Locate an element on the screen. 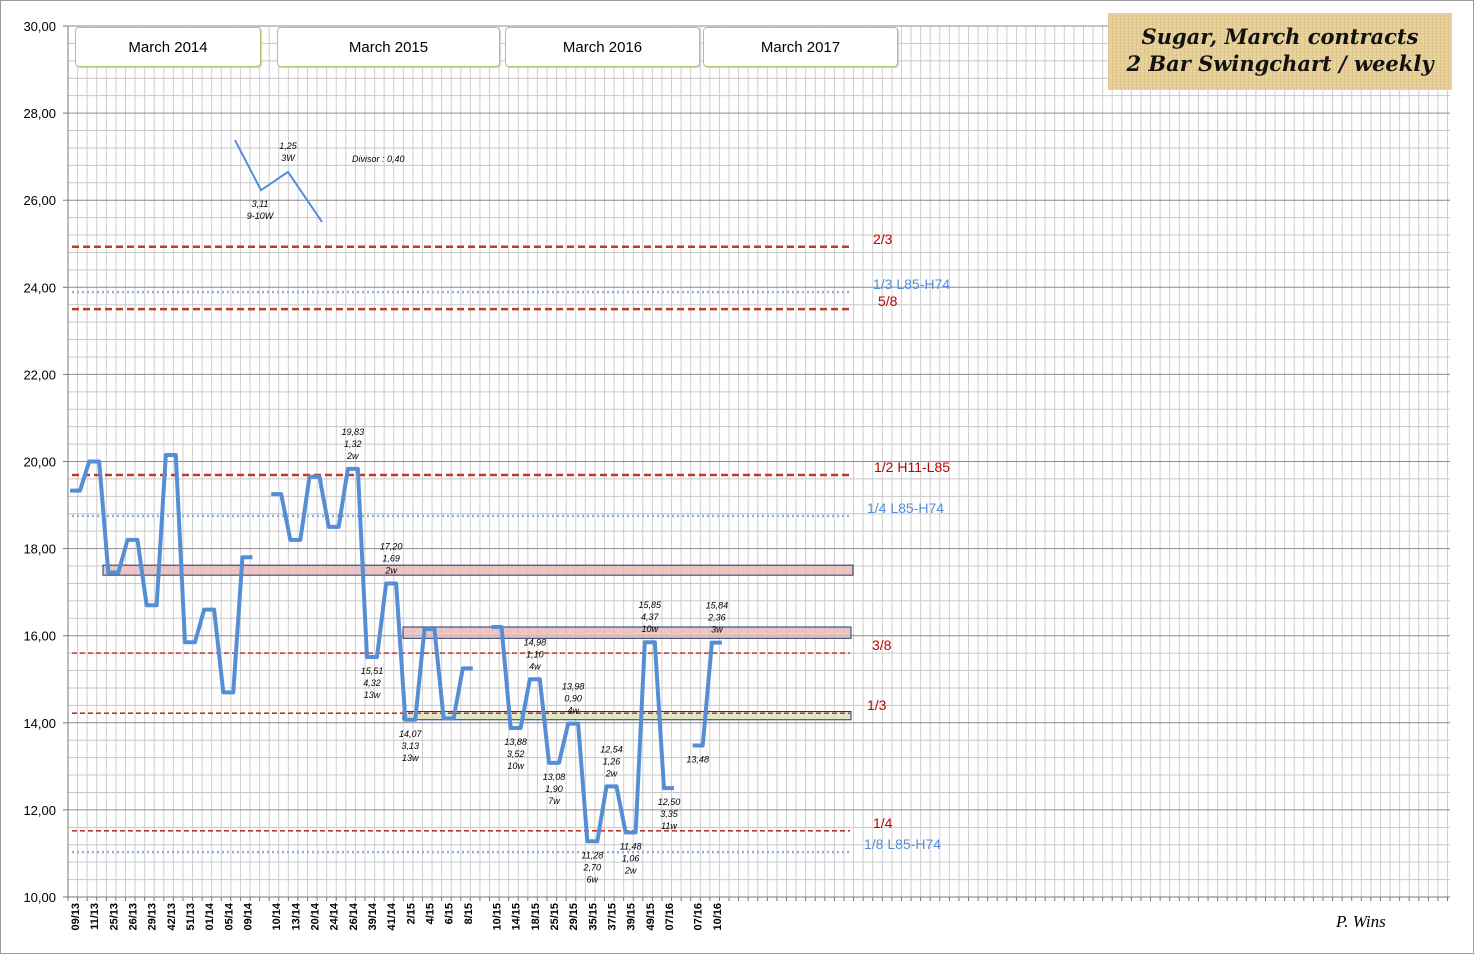 The image size is (1474, 954). x-tick-label: 11/13 is located at coordinates (95, 916).